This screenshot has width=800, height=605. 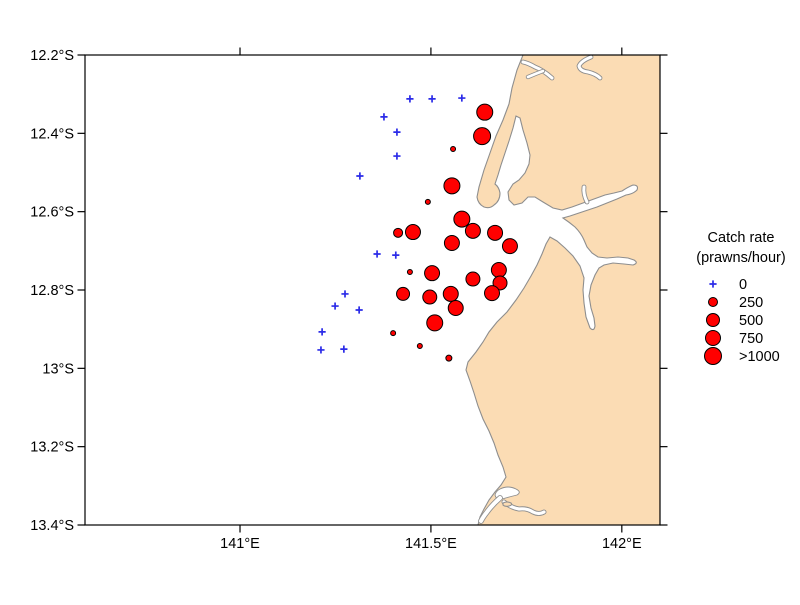 I want to click on y-tick-label: 13.4°S, so click(x=52, y=526).